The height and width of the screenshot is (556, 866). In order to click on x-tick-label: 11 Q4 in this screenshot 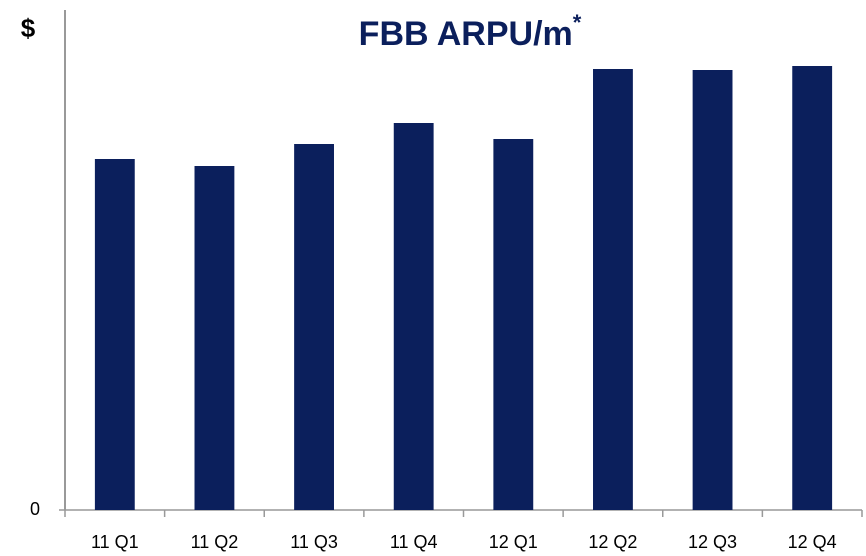, I will do `click(414, 542)`.